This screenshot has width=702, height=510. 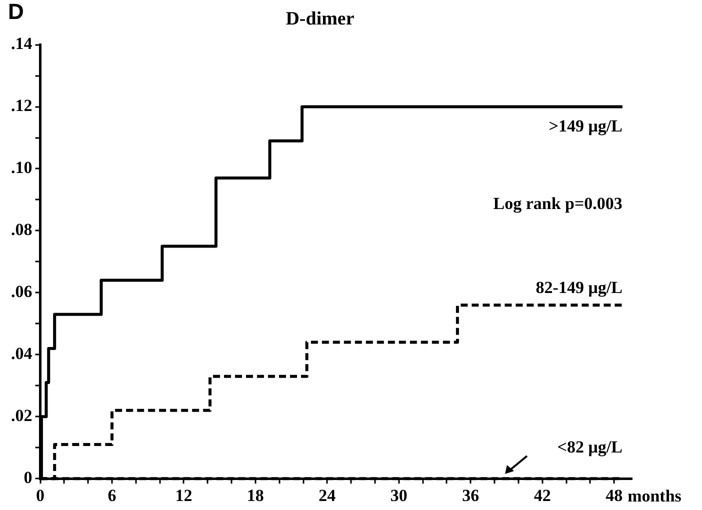 What do you see at coordinates (655, 496) in the screenshot?
I see `x-axis-title: months` at bounding box center [655, 496].